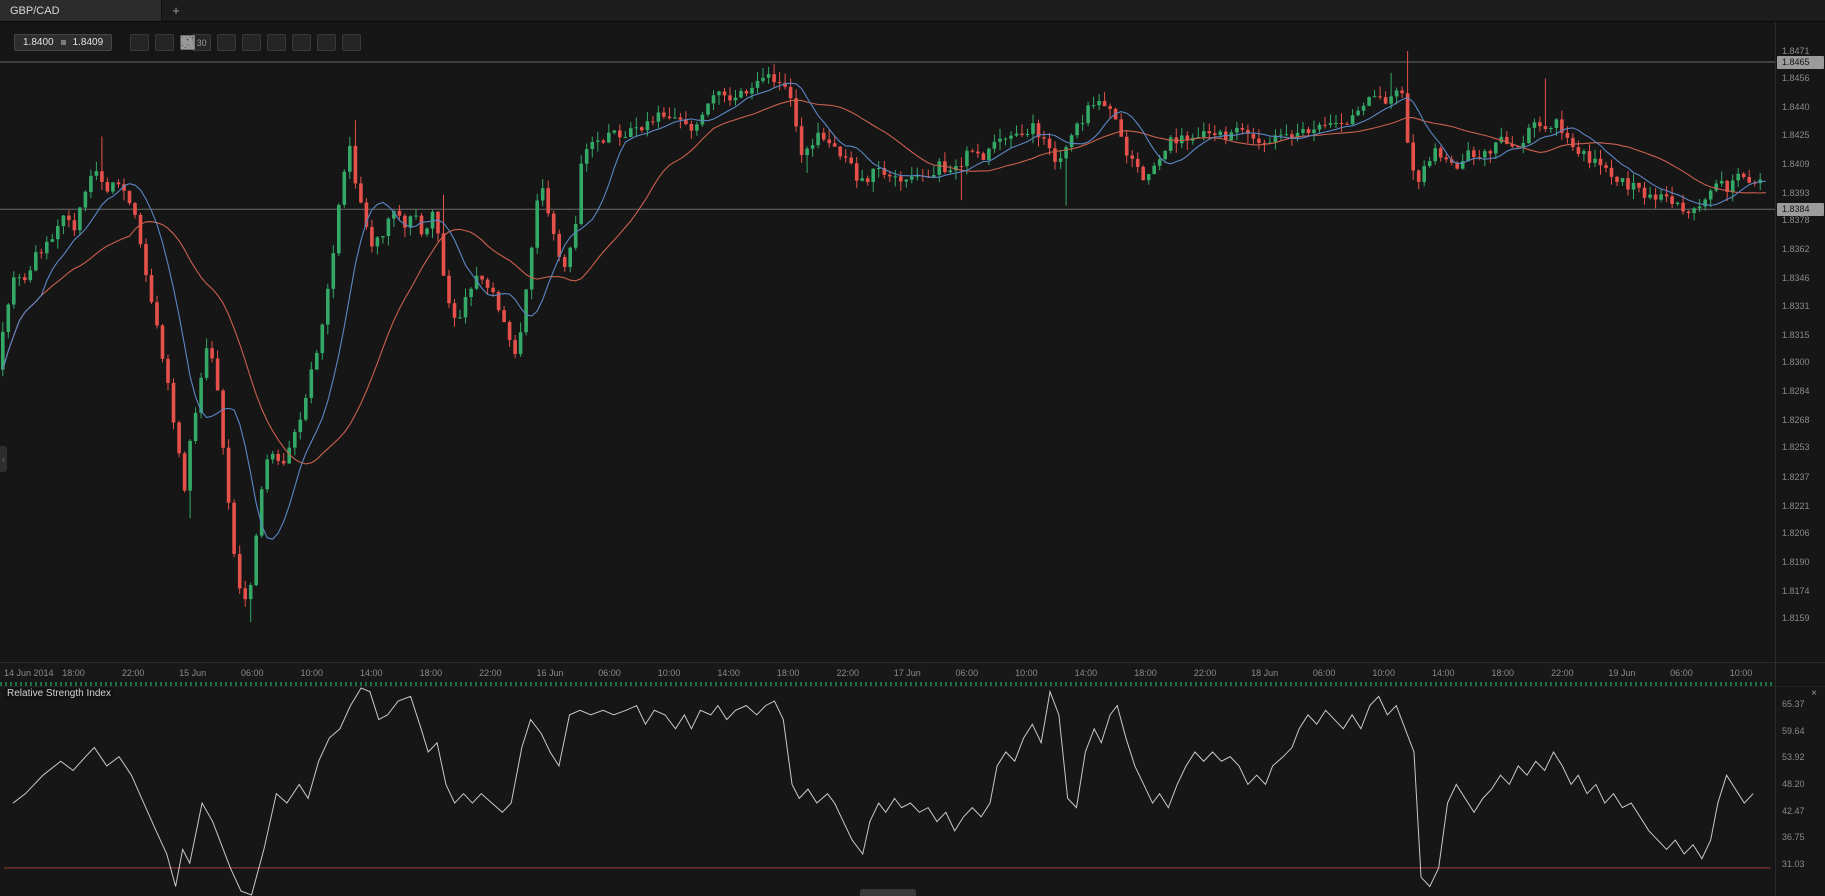 The height and width of the screenshot is (896, 1825). Describe the element at coordinates (59, 693) in the screenshot. I see `rsi-title: Relative Strength Index` at that location.